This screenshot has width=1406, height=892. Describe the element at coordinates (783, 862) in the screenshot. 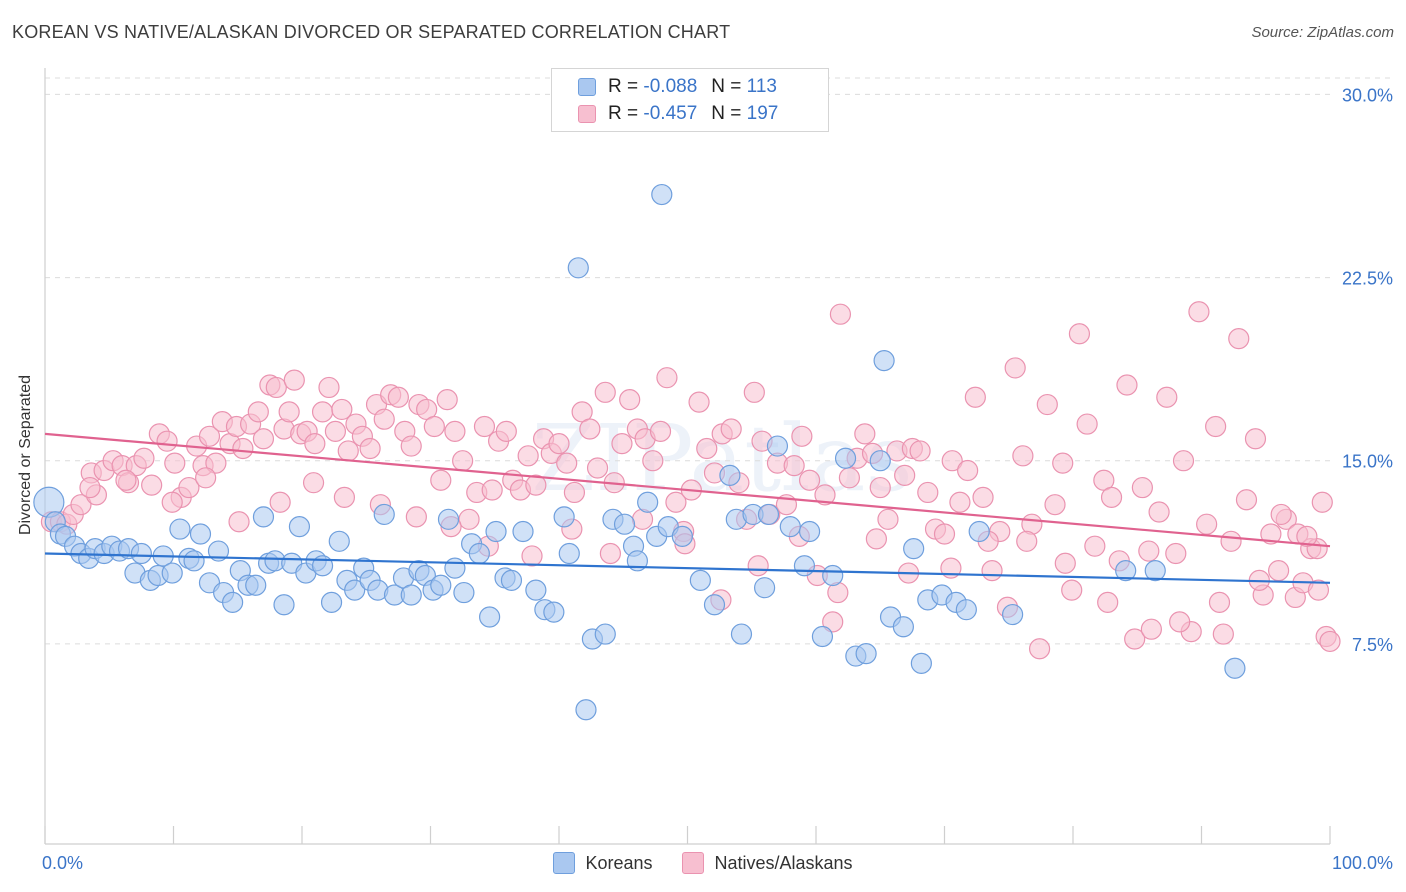

I see `legend-label-natives: Natives/Alaskans` at that location.